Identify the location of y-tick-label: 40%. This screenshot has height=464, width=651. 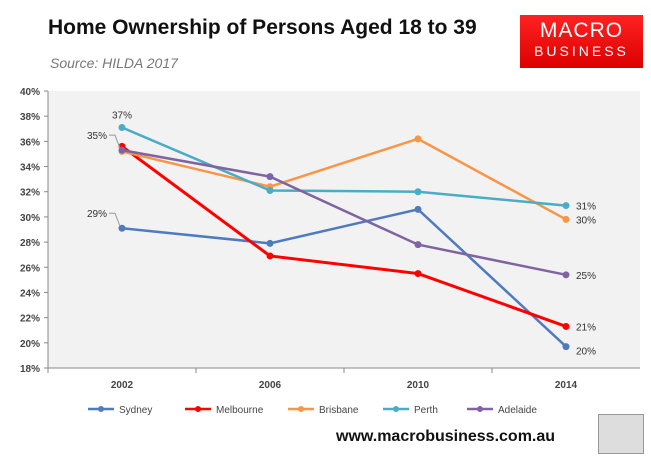
(30, 92).